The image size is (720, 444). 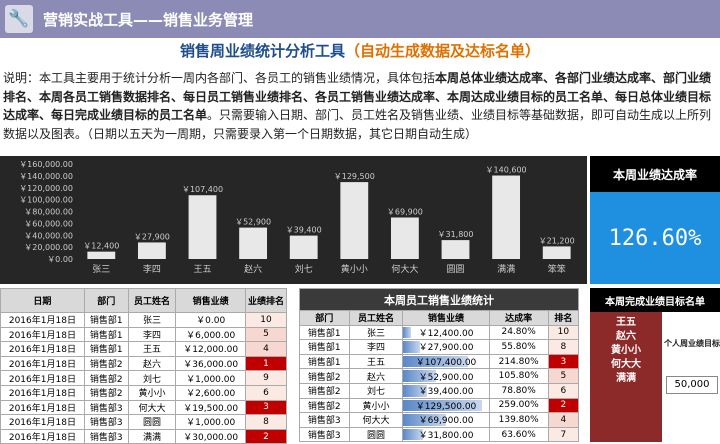 I want to click on x-tick-label: 黄小小, so click(x=354, y=269).